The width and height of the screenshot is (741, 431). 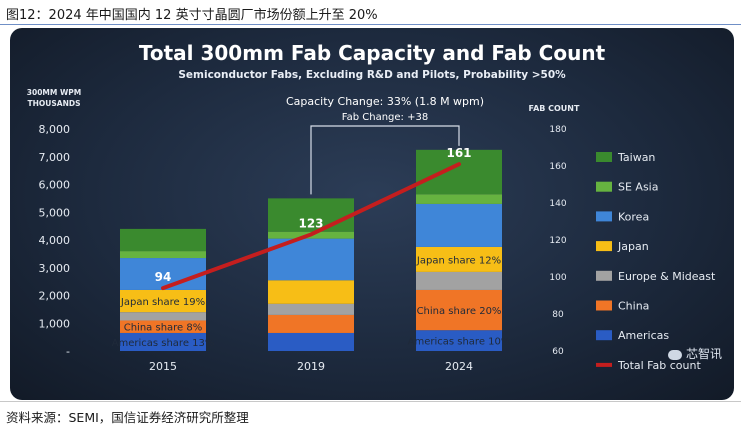 I want to click on bar-label-china-2015: China share 8%, so click(x=163, y=328).